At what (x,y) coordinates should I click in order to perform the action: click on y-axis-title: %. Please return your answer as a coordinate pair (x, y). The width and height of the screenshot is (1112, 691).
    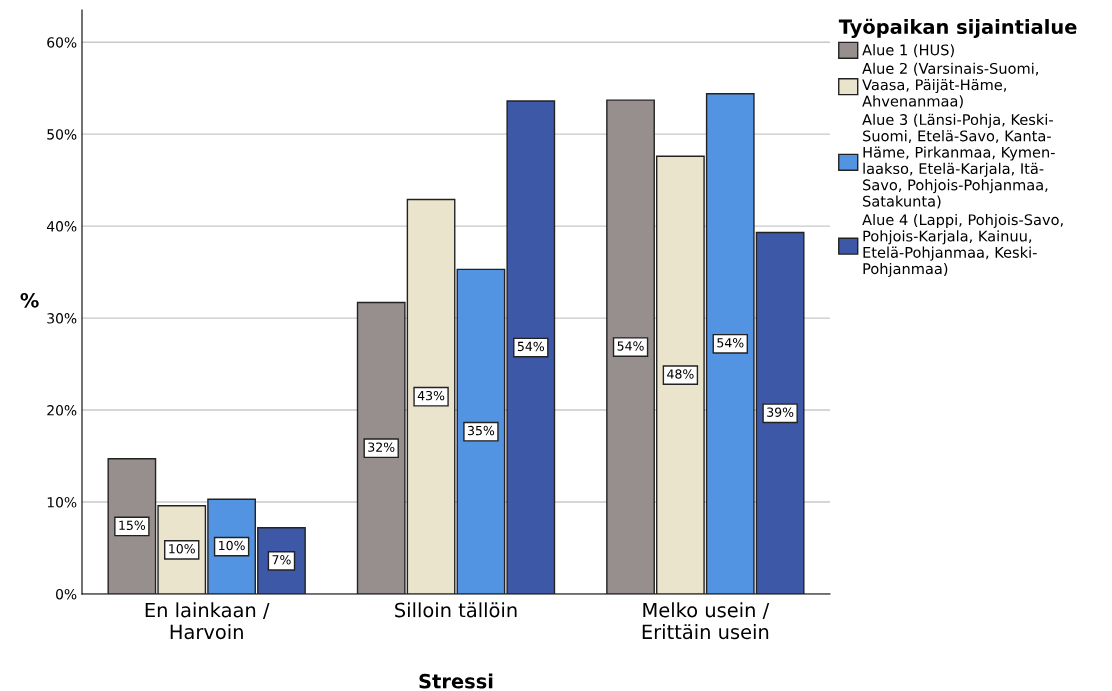
    Looking at the image, I should click on (29, 300).